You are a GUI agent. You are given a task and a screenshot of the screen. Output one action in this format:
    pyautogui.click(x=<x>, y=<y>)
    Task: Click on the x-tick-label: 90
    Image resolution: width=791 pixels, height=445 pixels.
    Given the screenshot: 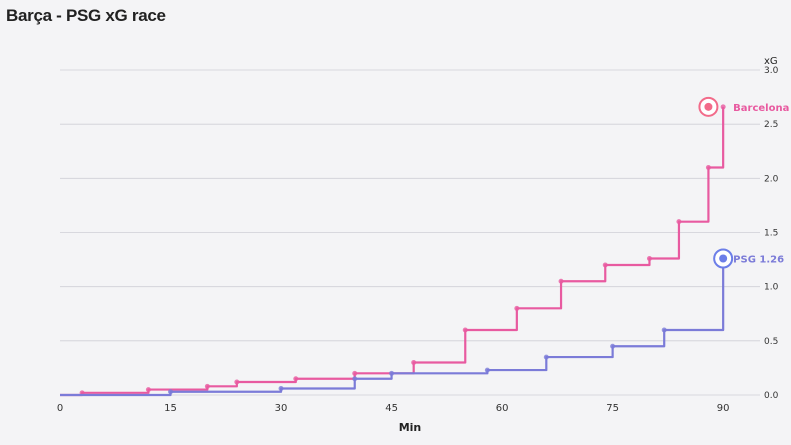 What is the action you would take?
    pyautogui.click(x=723, y=408)
    